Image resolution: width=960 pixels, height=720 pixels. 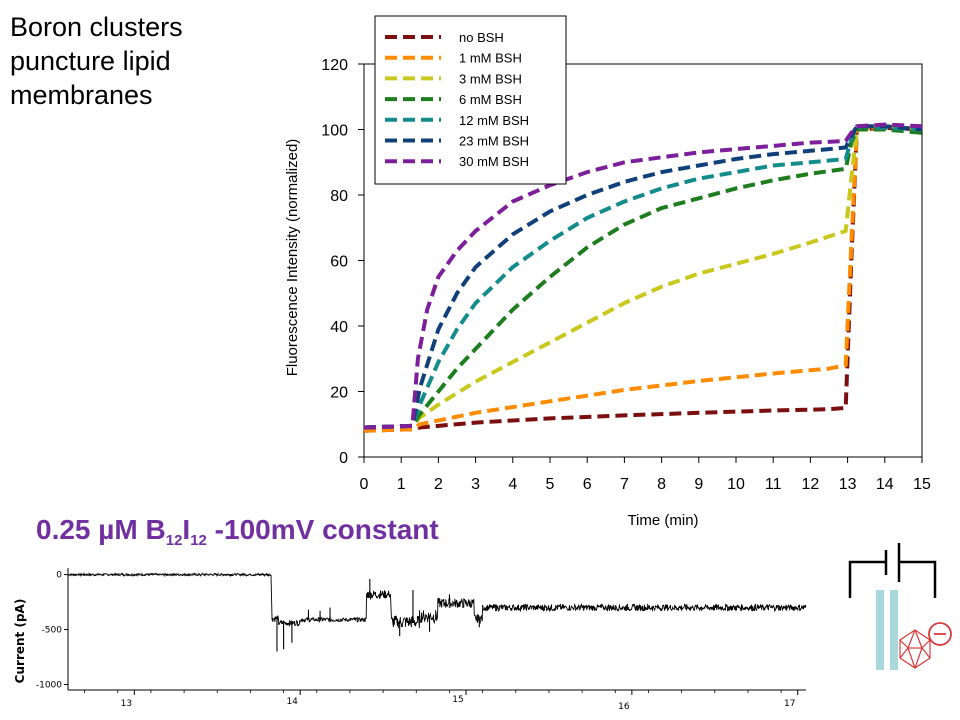 What do you see at coordinates (494, 120) in the screenshot?
I see `legend-label: 12 mM BSH` at bounding box center [494, 120].